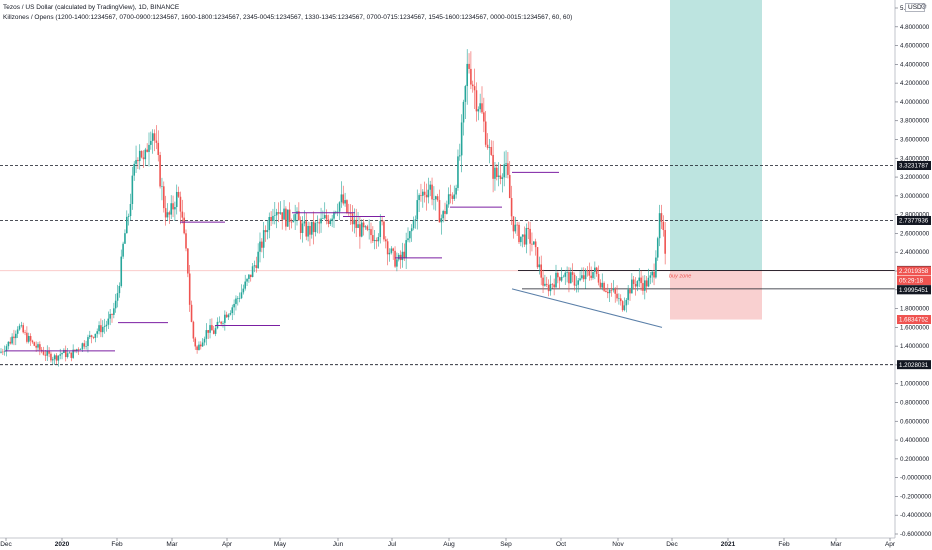 The image size is (932, 550). What do you see at coordinates (914, 271) in the screenshot?
I see `price-label: 2.2019358` at bounding box center [914, 271].